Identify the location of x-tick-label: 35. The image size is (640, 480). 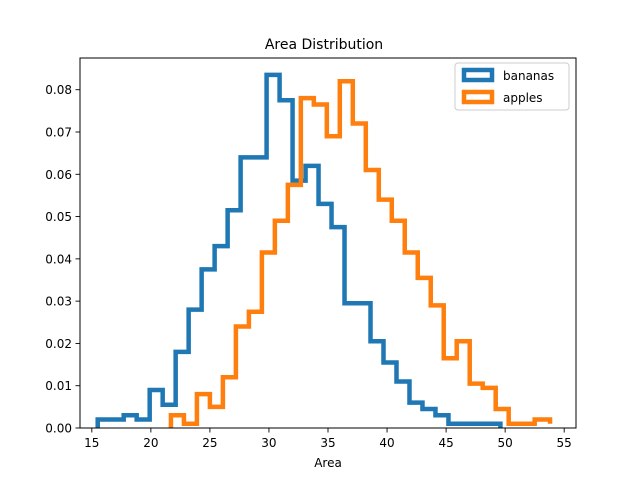
(327, 443).